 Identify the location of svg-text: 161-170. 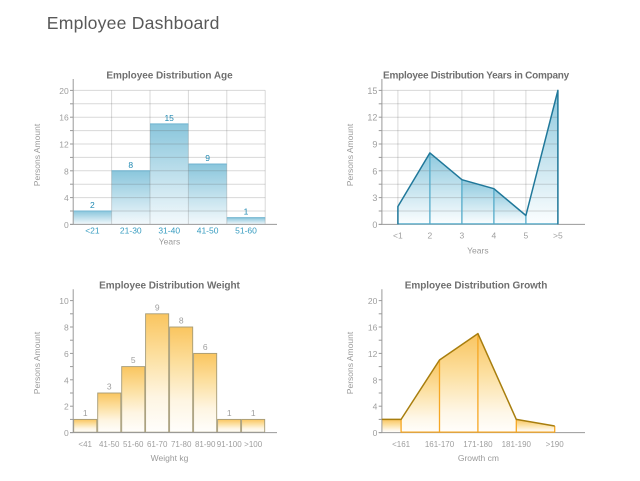
(440, 444).